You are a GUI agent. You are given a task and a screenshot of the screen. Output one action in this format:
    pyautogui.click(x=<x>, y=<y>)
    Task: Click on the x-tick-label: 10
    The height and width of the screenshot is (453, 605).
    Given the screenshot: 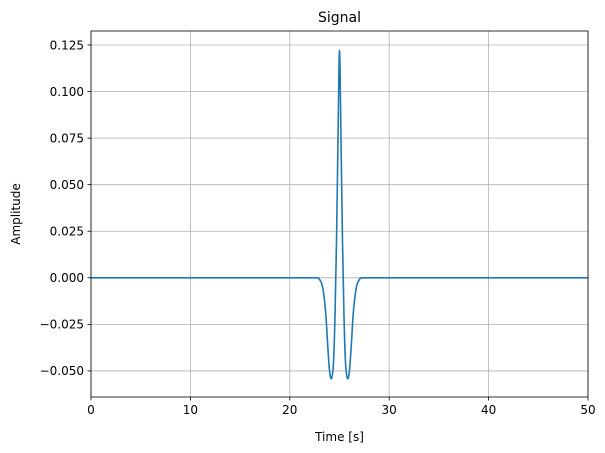 What is the action you would take?
    pyautogui.click(x=190, y=410)
    